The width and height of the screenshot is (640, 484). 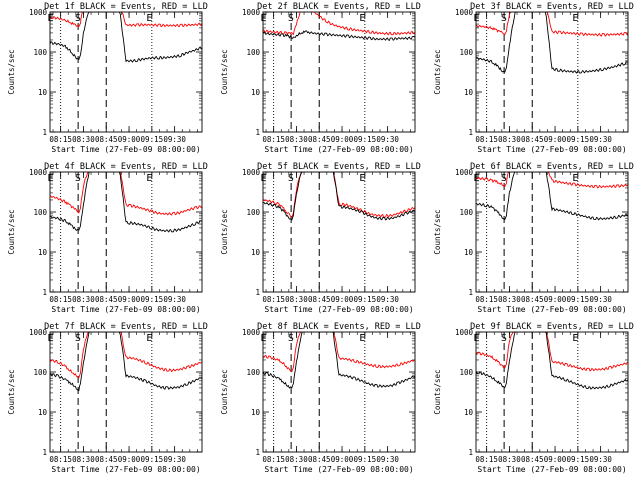 I want to click on plot-title: Det 4f BLACK = Events, RED = LLD, so click(x=126, y=167).